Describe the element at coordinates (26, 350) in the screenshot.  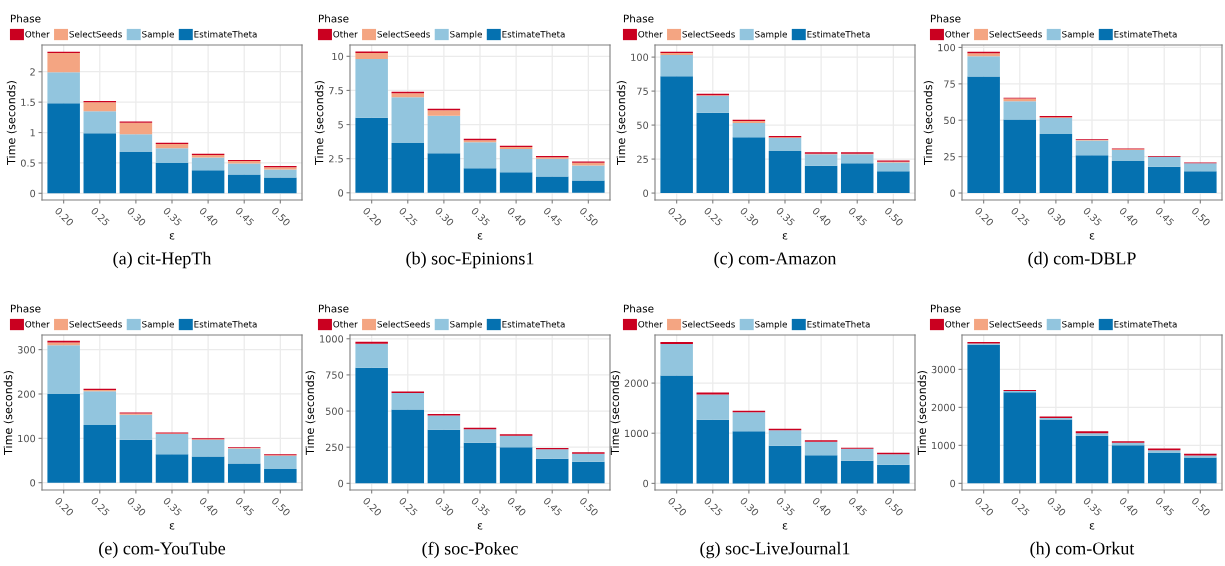
I see `y-tick-label: 300` at that location.